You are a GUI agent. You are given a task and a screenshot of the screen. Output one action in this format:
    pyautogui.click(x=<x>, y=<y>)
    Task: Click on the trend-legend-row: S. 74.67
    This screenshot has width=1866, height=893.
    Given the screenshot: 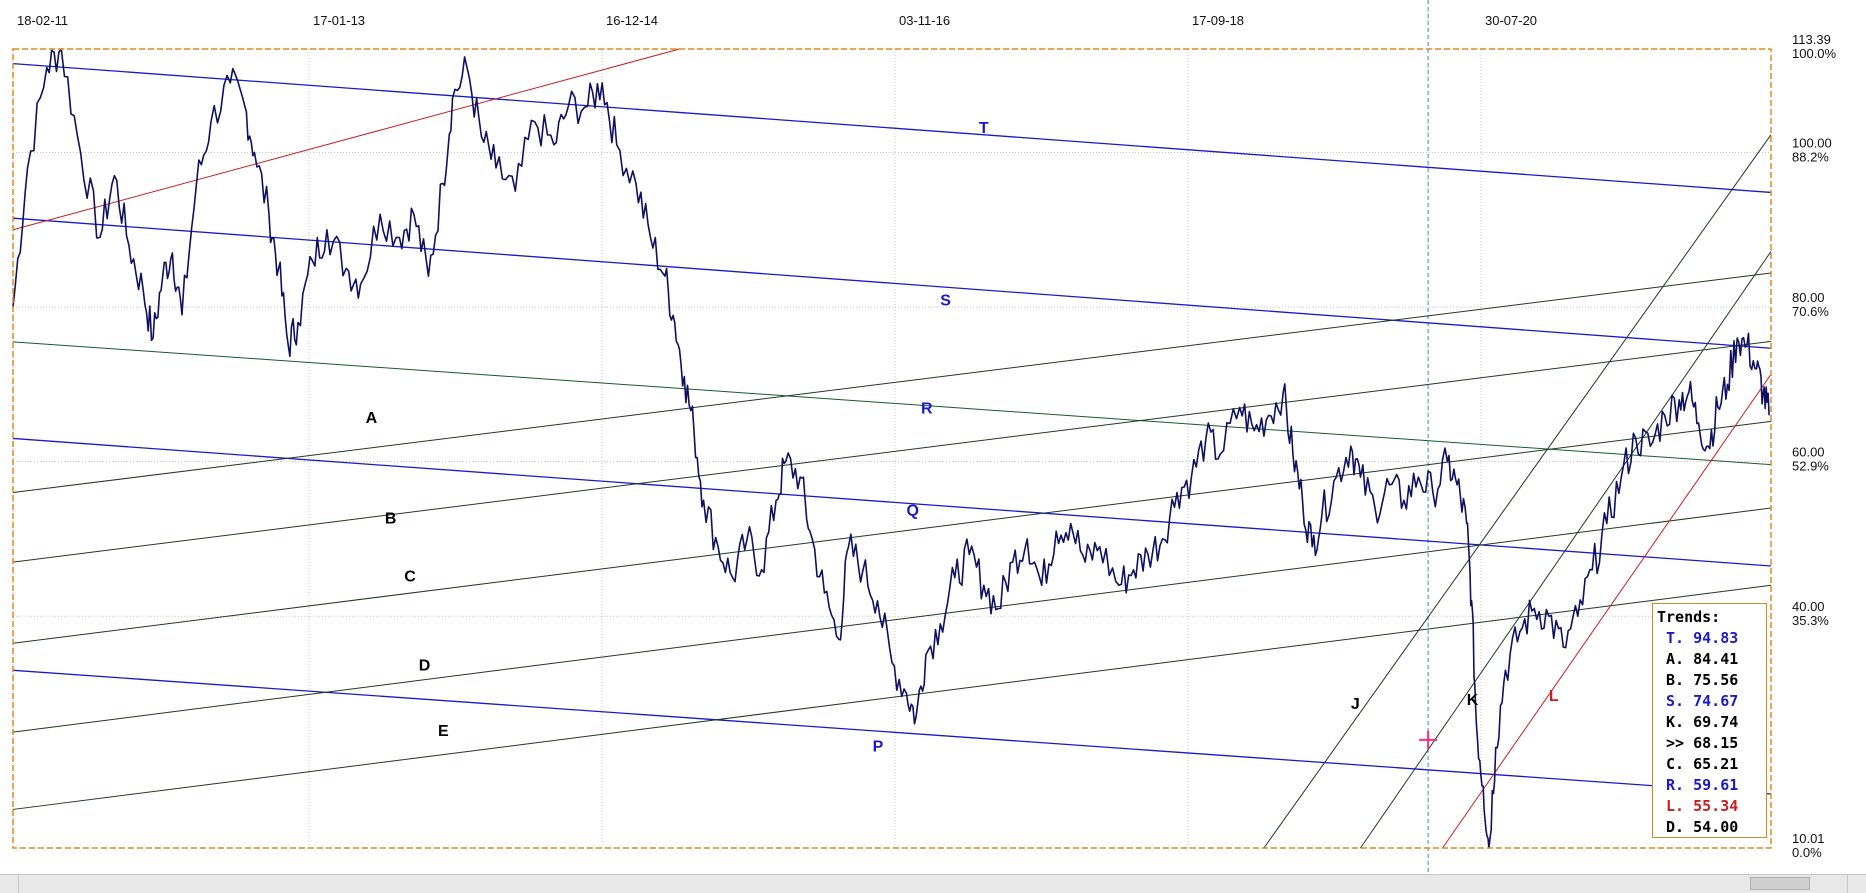 What is the action you would take?
    pyautogui.click(x=1709, y=701)
    